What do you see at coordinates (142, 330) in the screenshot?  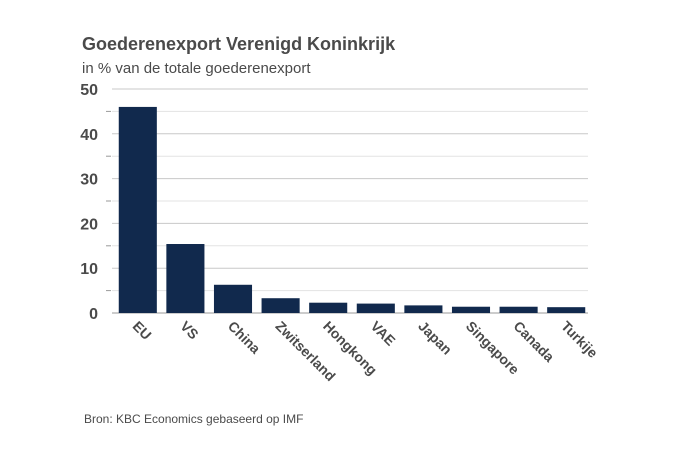 I see `x-tick-label: EU` at bounding box center [142, 330].